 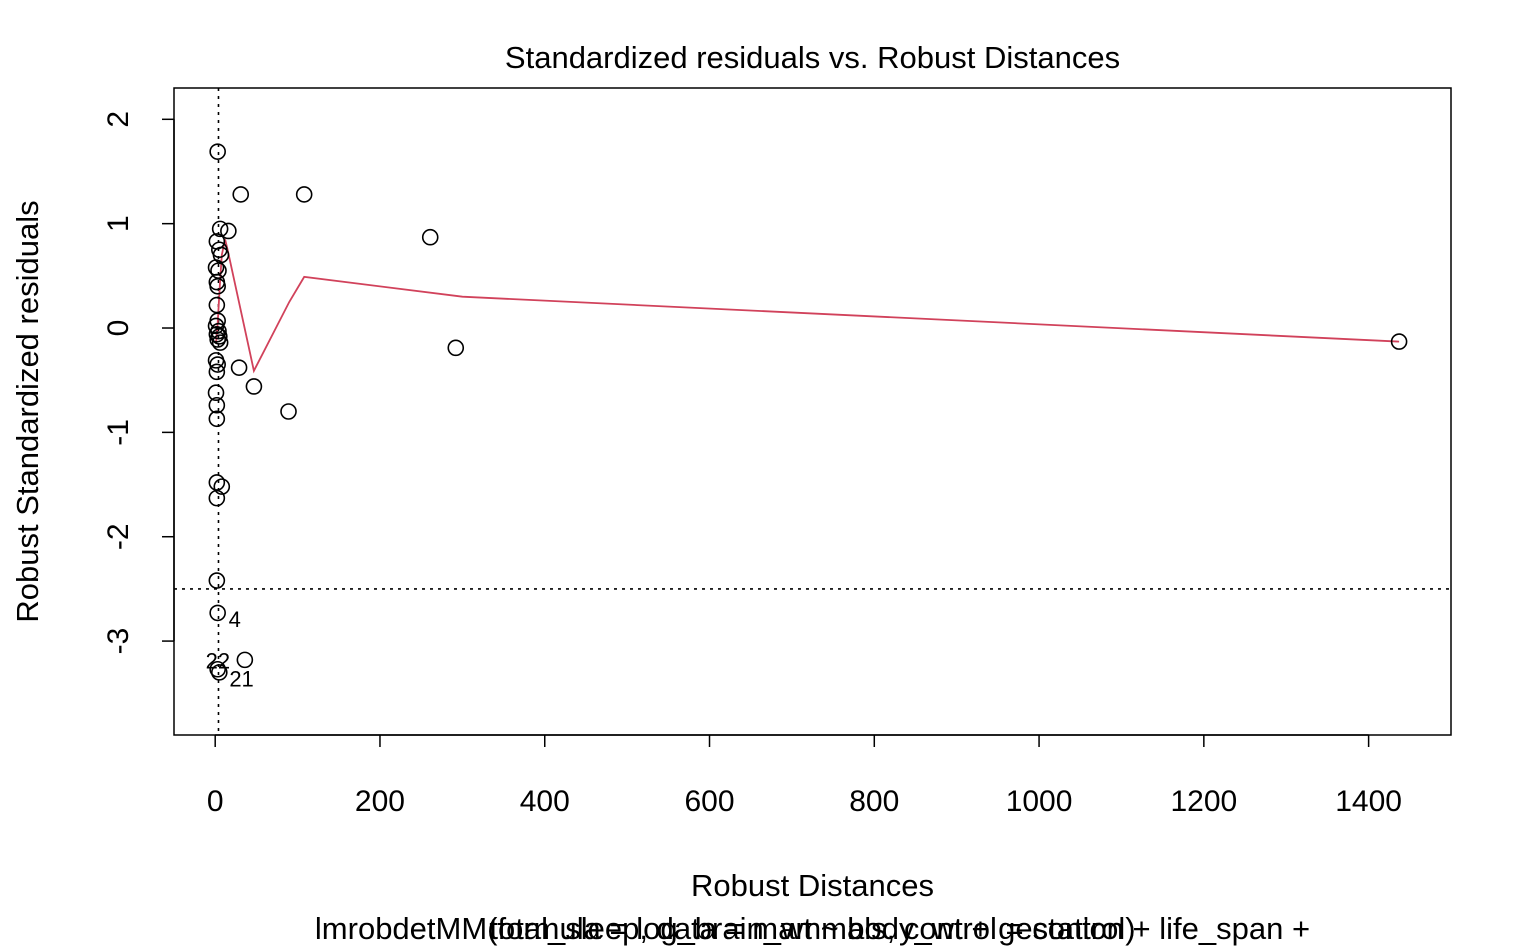 What do you see at coordinates (545, 801) in the screenshot?
I see `x-tick-label: 400` at bounding box center [545, 801].